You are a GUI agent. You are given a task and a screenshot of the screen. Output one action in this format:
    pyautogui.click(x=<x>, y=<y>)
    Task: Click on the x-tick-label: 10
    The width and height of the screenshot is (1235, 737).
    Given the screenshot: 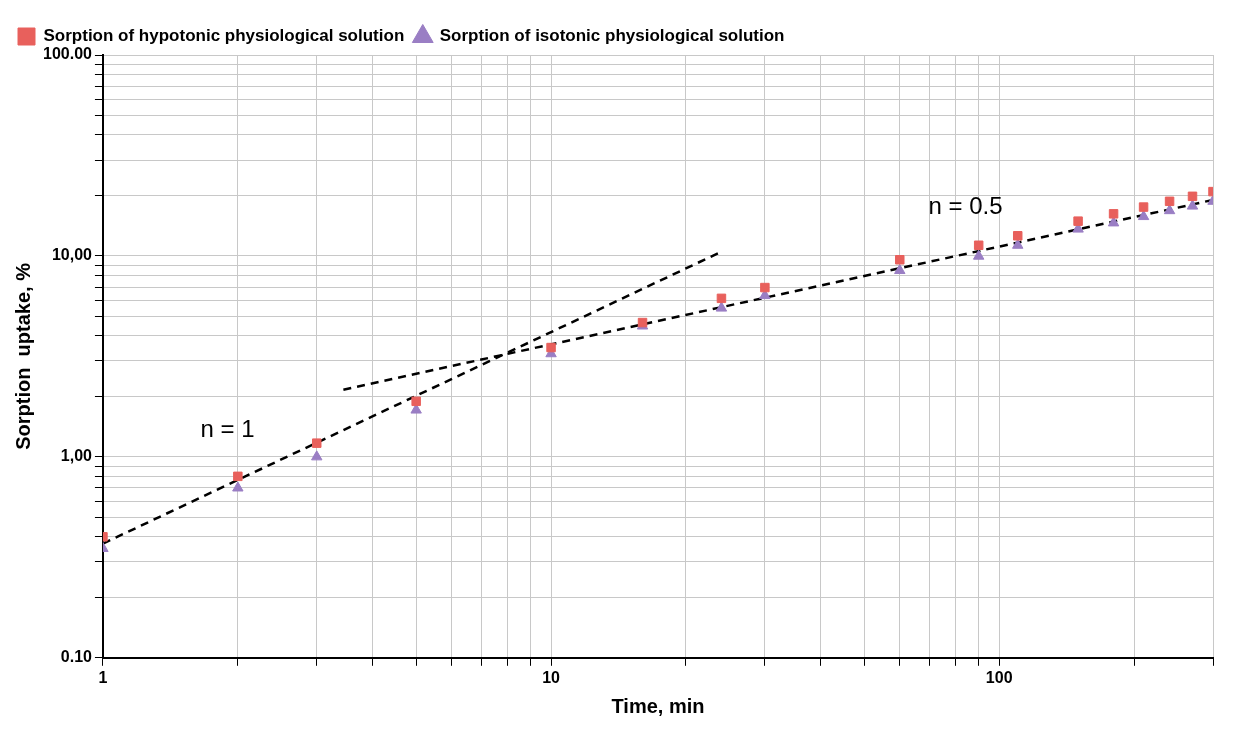 What is the action you would take?
    pyautogui.click(x=551, y=677)
    